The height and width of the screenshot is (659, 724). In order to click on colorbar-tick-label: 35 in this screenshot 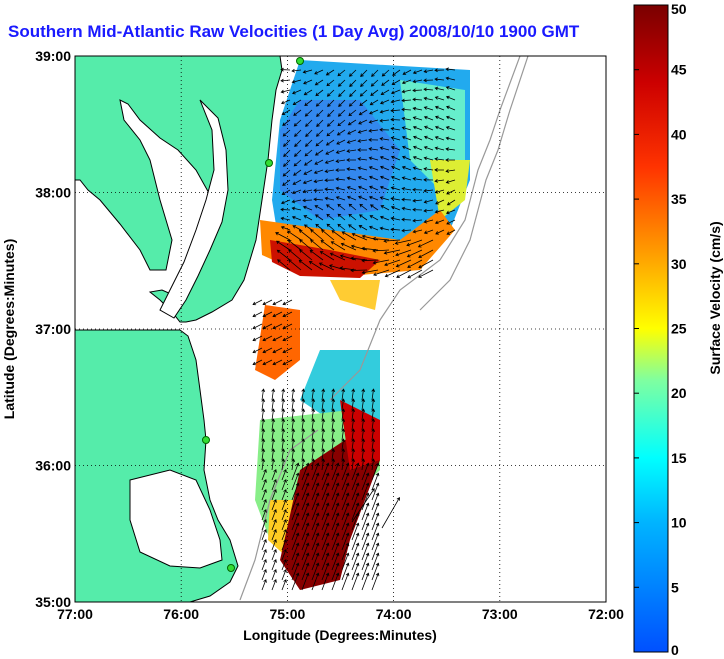, I will do `click(679, 199)`.